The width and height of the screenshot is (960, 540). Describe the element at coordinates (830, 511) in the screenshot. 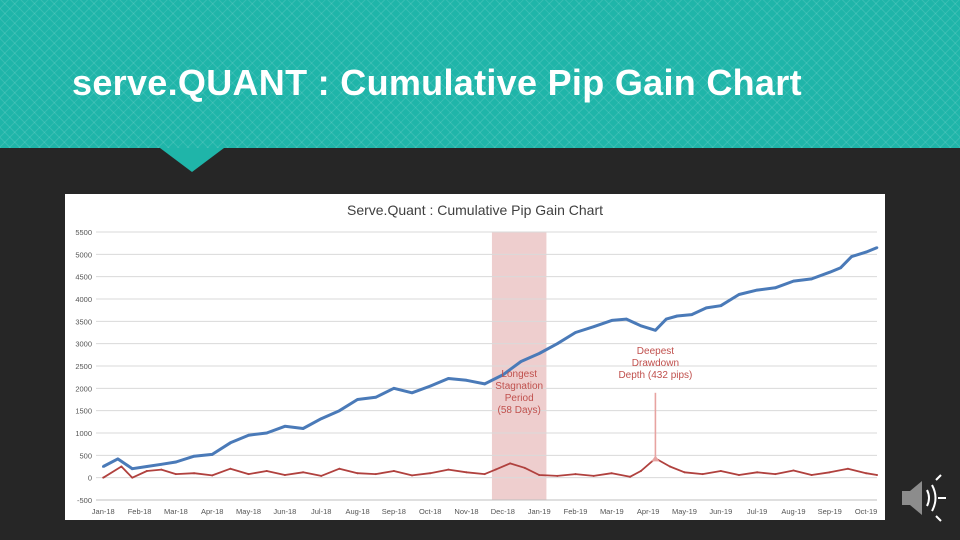

I see `x-tick-label: Sep-19` at that location.